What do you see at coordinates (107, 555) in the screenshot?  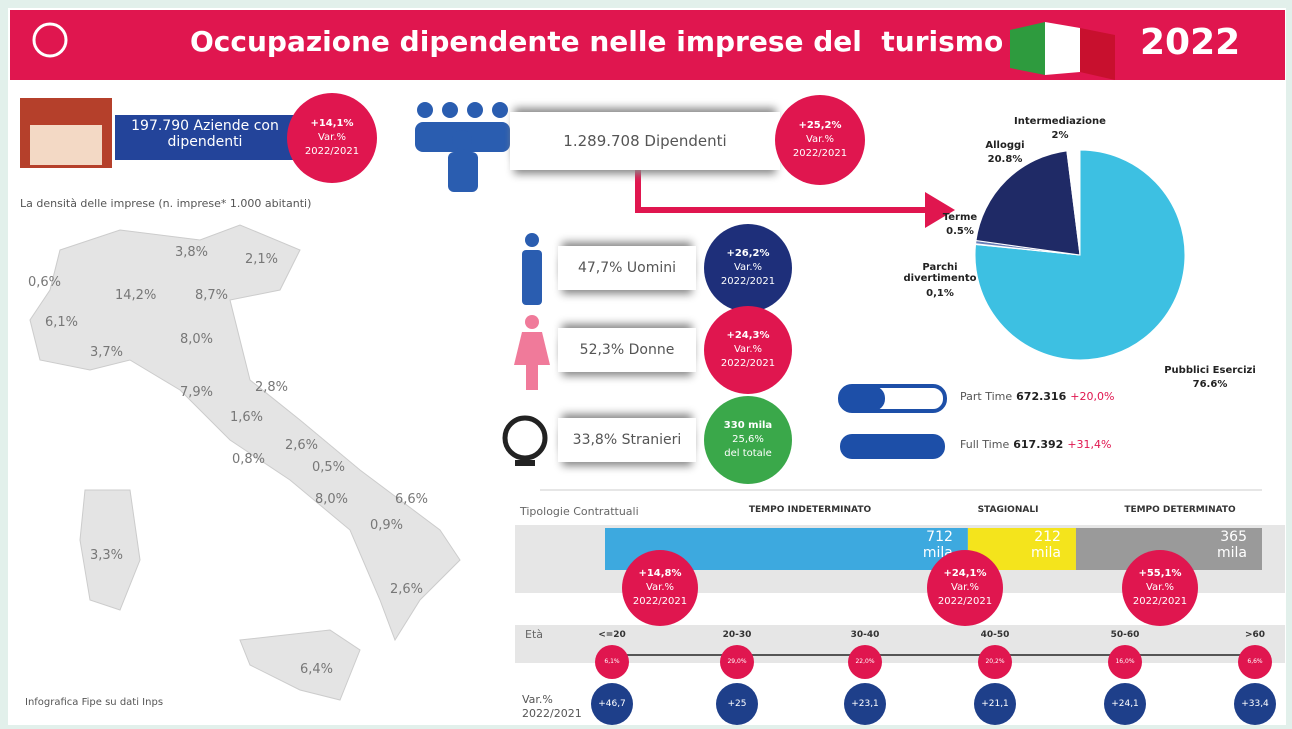 I see `map-label: 3,3%` at bounding box center [107, 555].